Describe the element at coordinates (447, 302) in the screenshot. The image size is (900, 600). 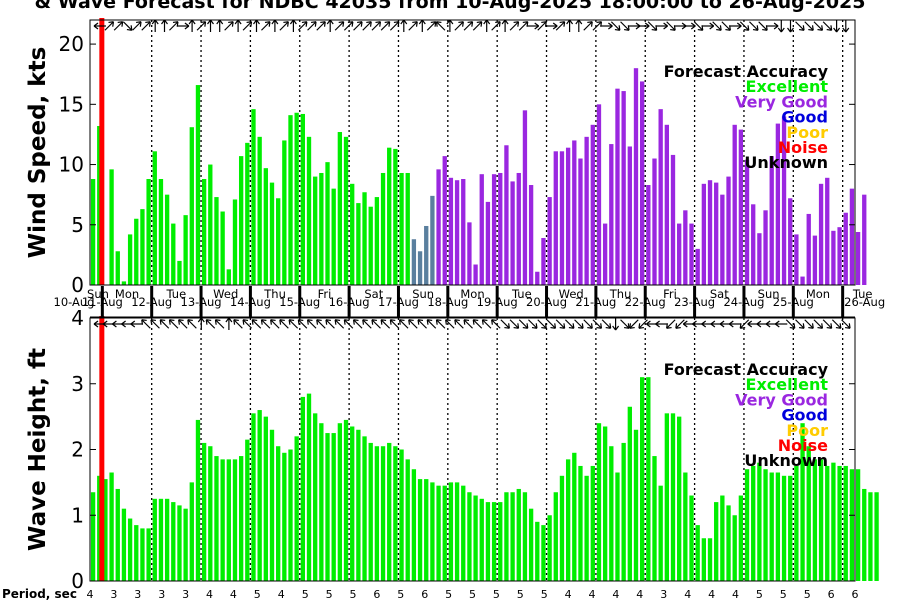
I see `date-label: 18-Aug` at that location.